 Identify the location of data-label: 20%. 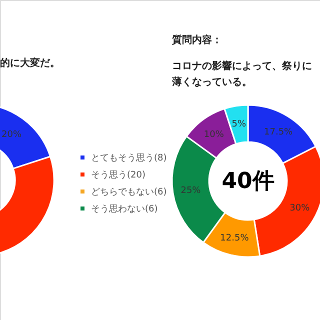
(11, 135).